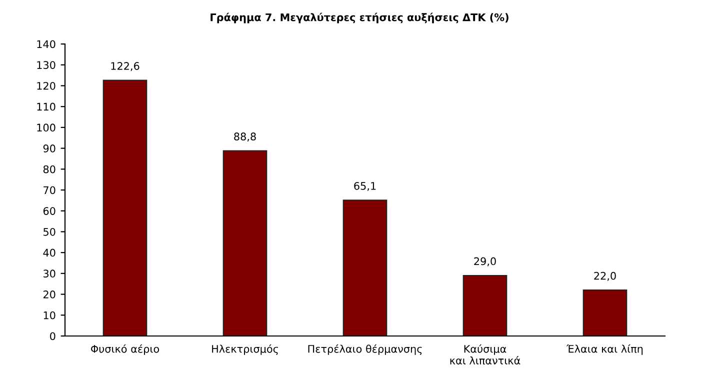 The image size is (719, 380). What do you see at coordinates (485, 261) in the screenshot?
I see `data-label: 29,0` at bounding box center [485, 261].